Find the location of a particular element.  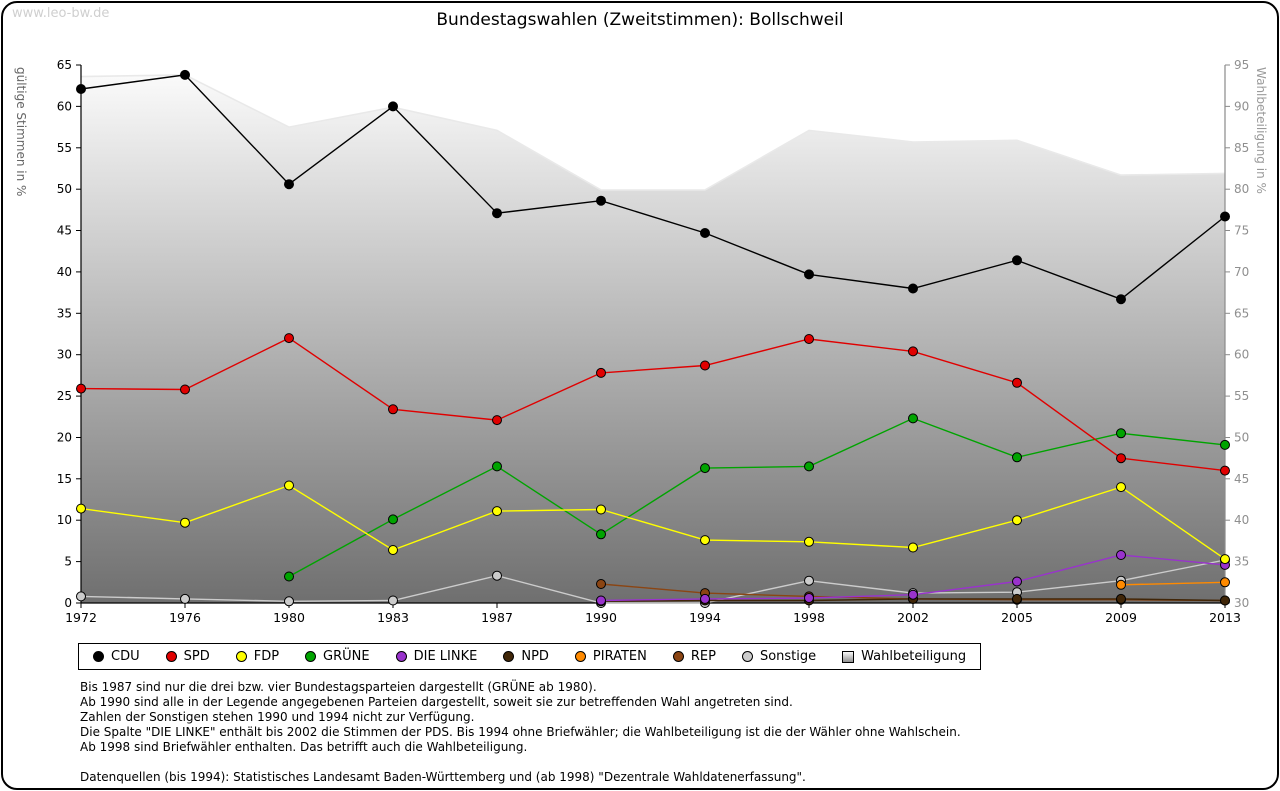

svg-text: 1980 is located at coordinates (289, 617).